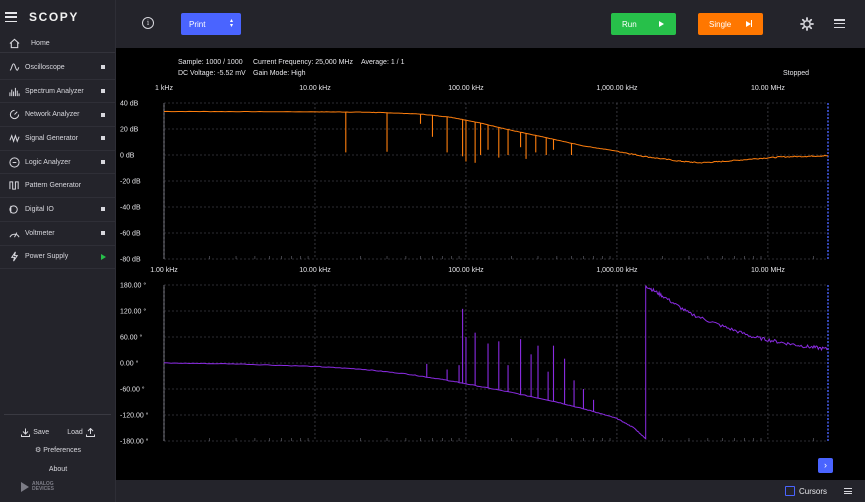 This screenshot has width=865, height=502. I want to click on load-icon, so click(90, 432).